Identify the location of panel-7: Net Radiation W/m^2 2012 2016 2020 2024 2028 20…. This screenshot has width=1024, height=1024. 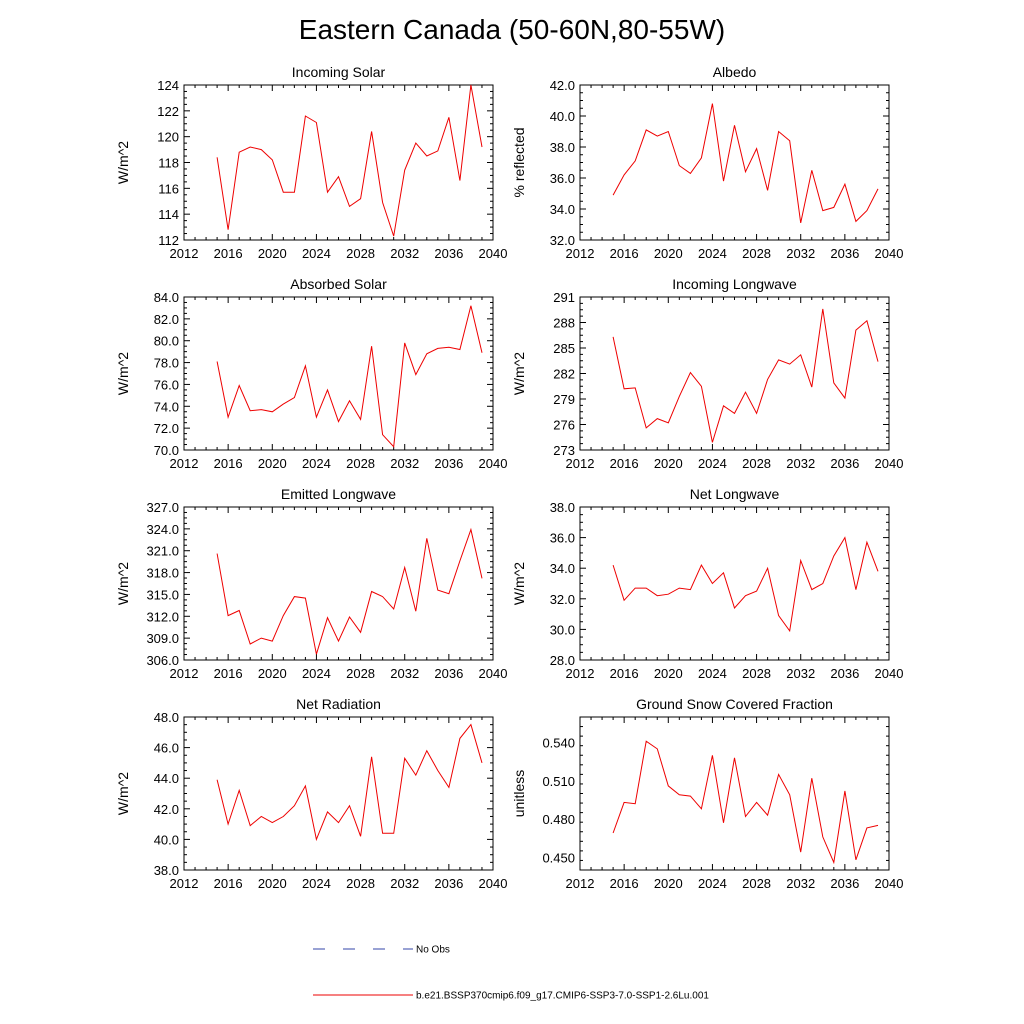
(311, 793).